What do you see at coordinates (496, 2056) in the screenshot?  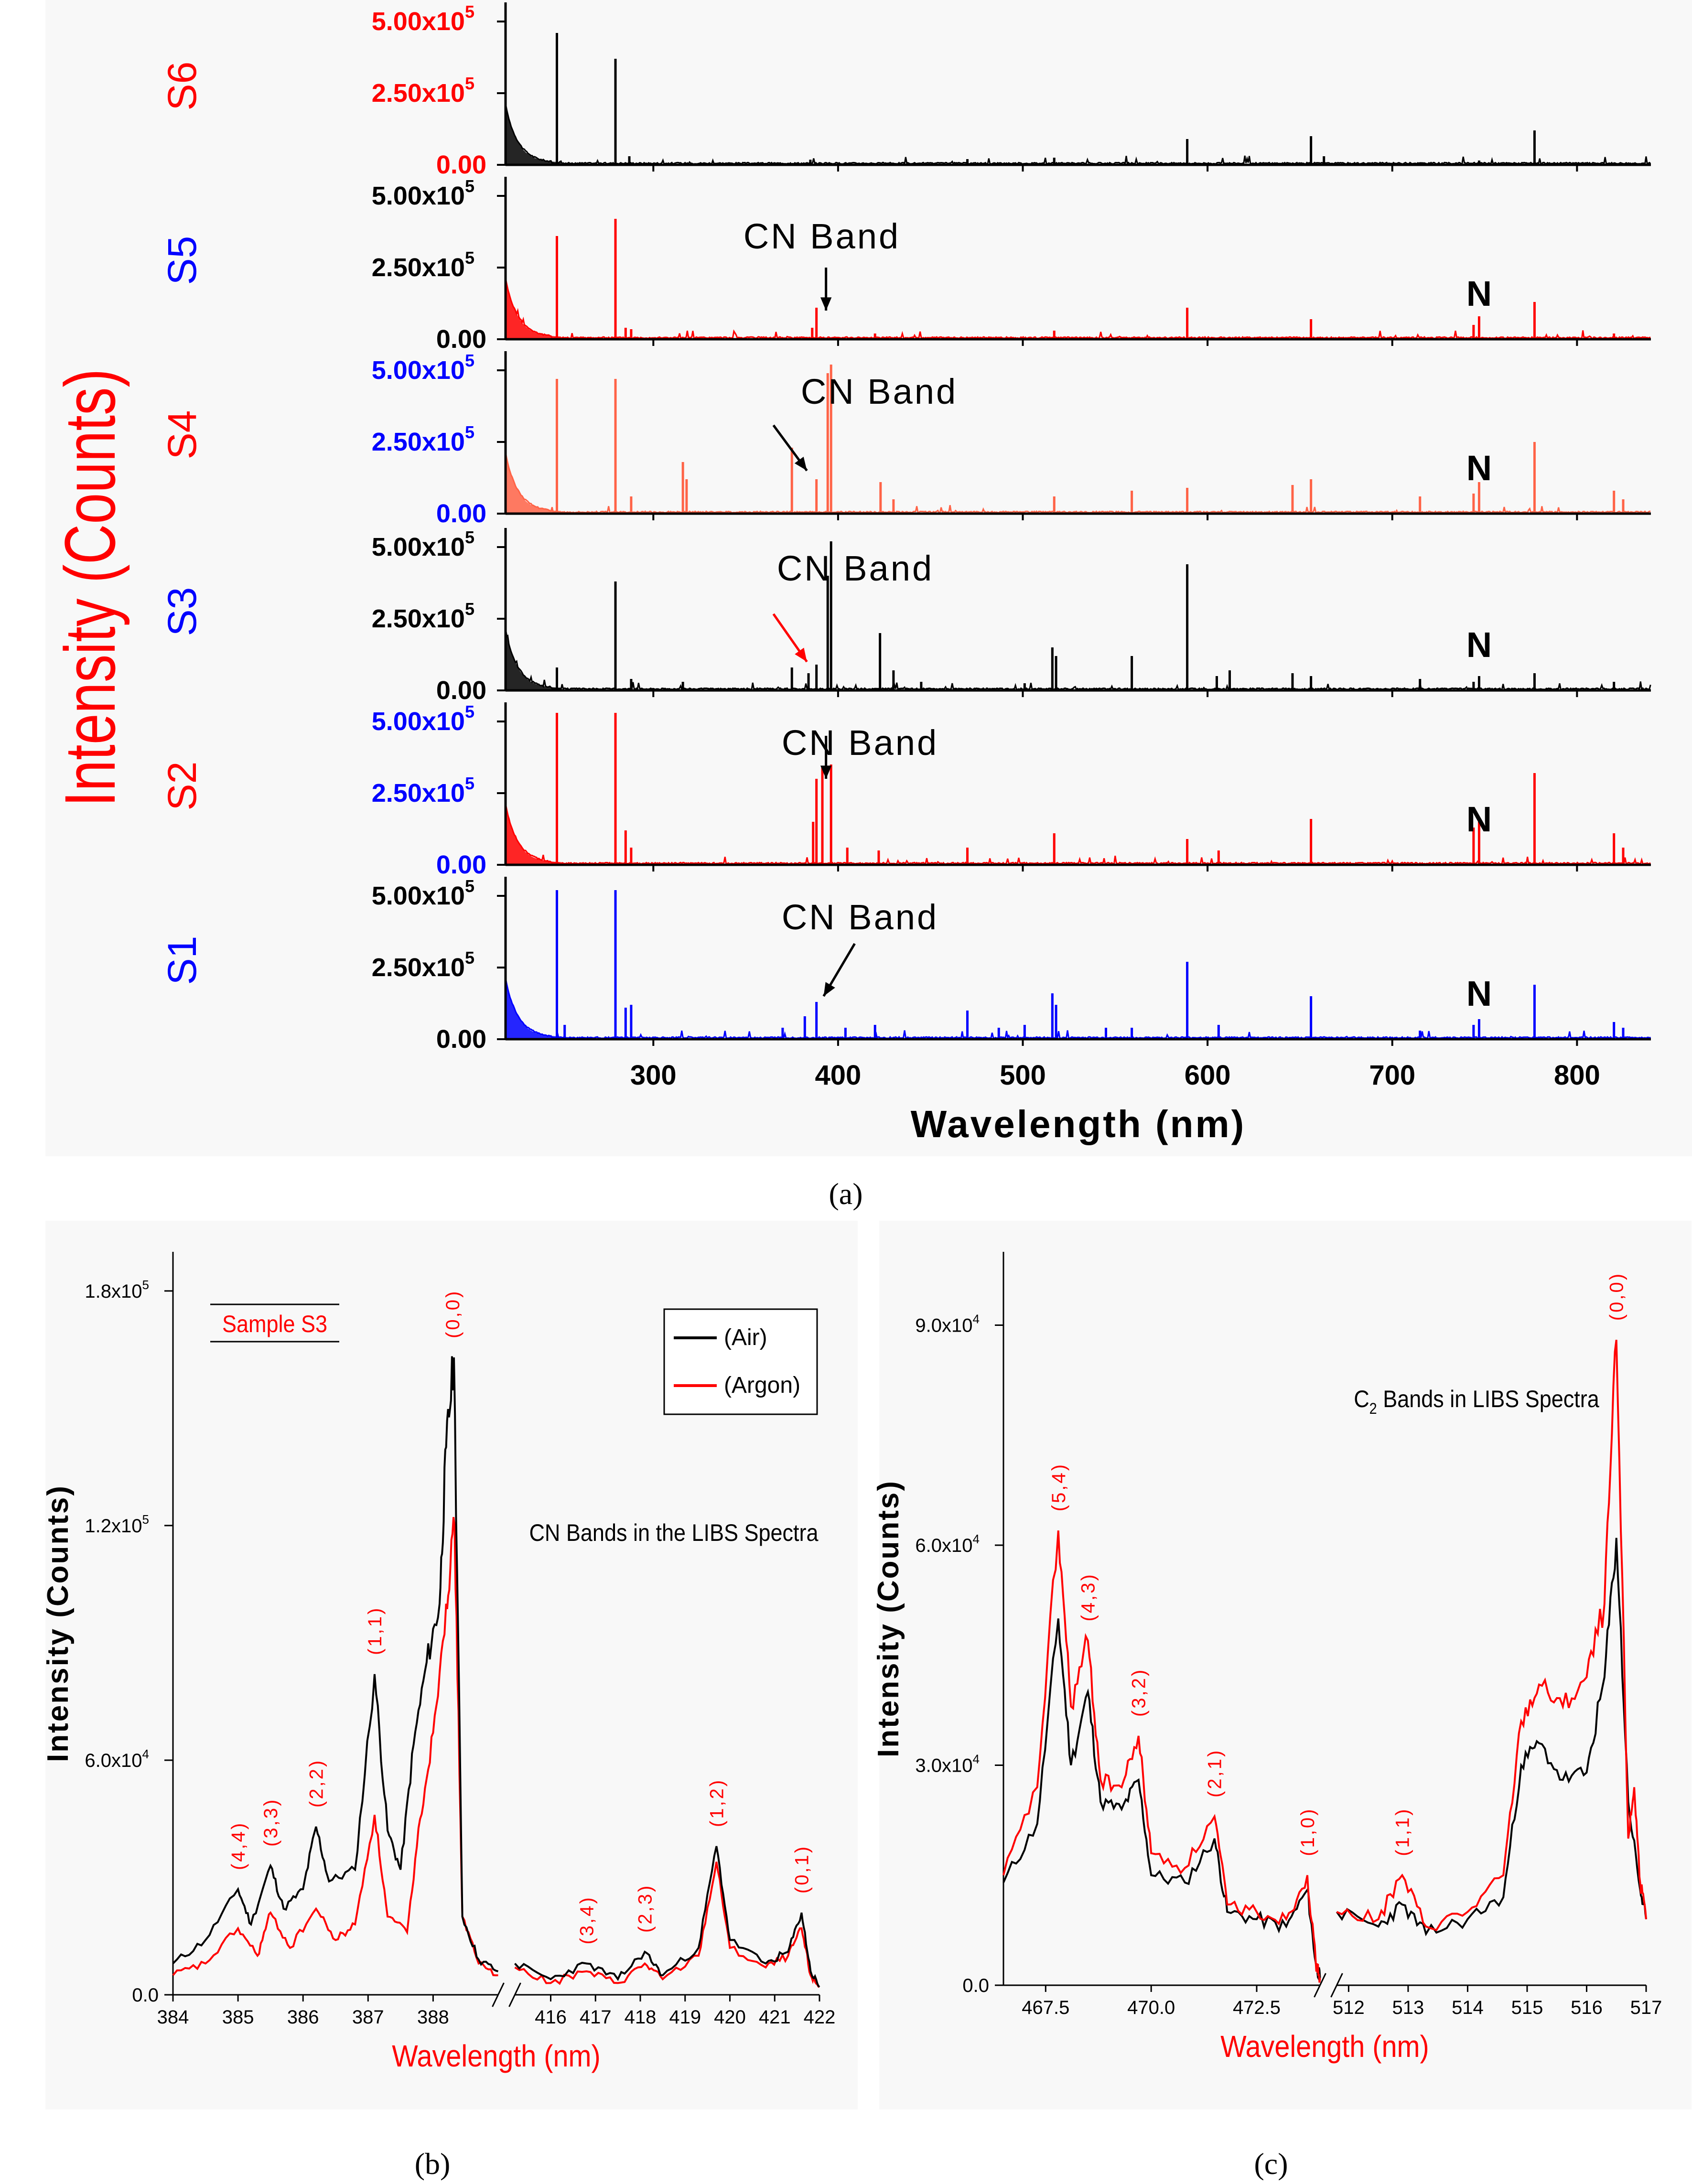 I see `panelB-x-title: Wavelength (nm)` at bounding box center [496, 2056].